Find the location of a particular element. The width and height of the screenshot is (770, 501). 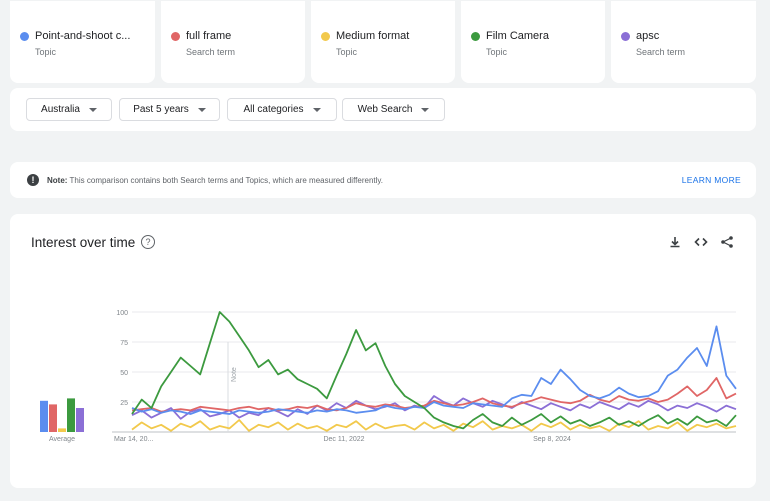

time-range-value: Past 5 years is located at coordinates (161, 109).